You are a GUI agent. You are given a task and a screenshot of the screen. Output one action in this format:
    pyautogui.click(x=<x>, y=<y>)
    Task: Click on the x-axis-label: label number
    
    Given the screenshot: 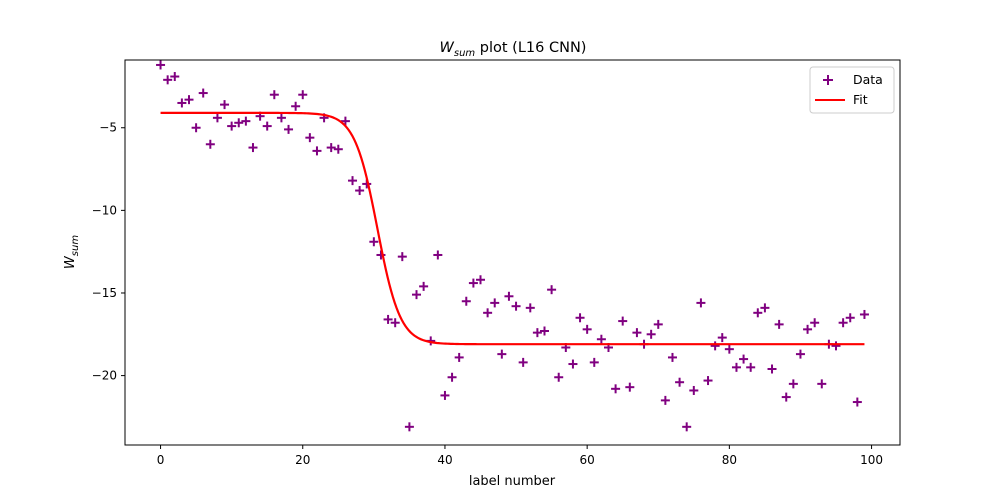 What is the action you would take?
    pyautogui.click(x=512, y=481)
    